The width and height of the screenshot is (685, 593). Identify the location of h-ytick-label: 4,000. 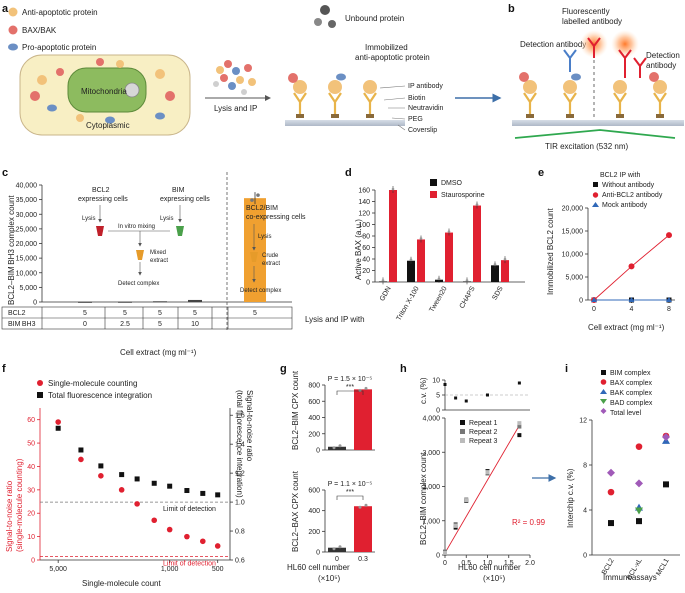
(431, 419).